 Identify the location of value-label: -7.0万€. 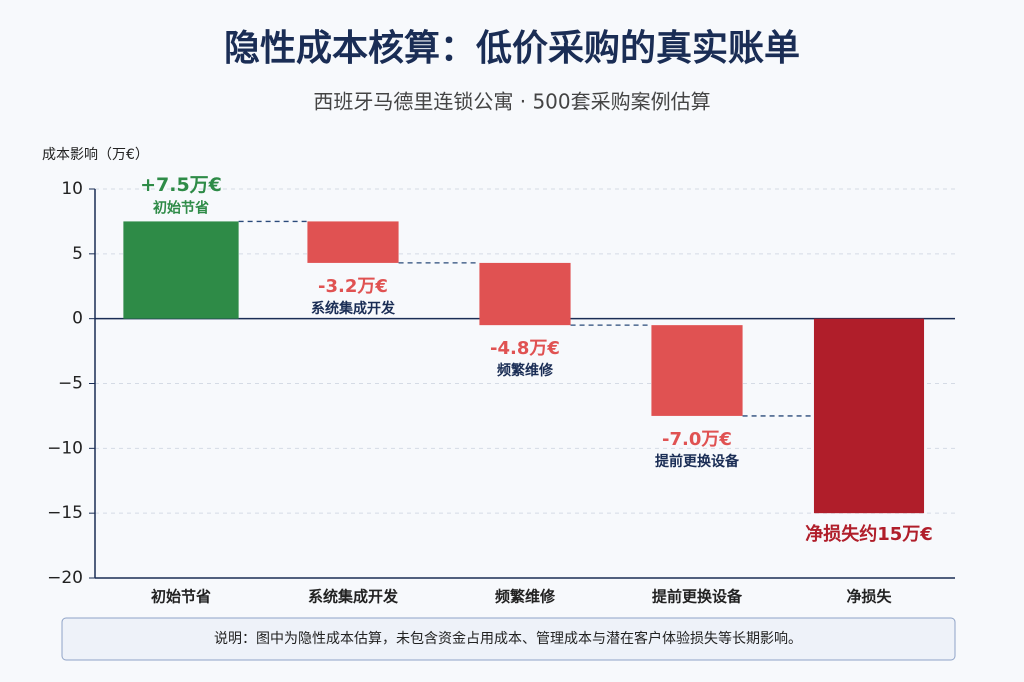
(697, 439).